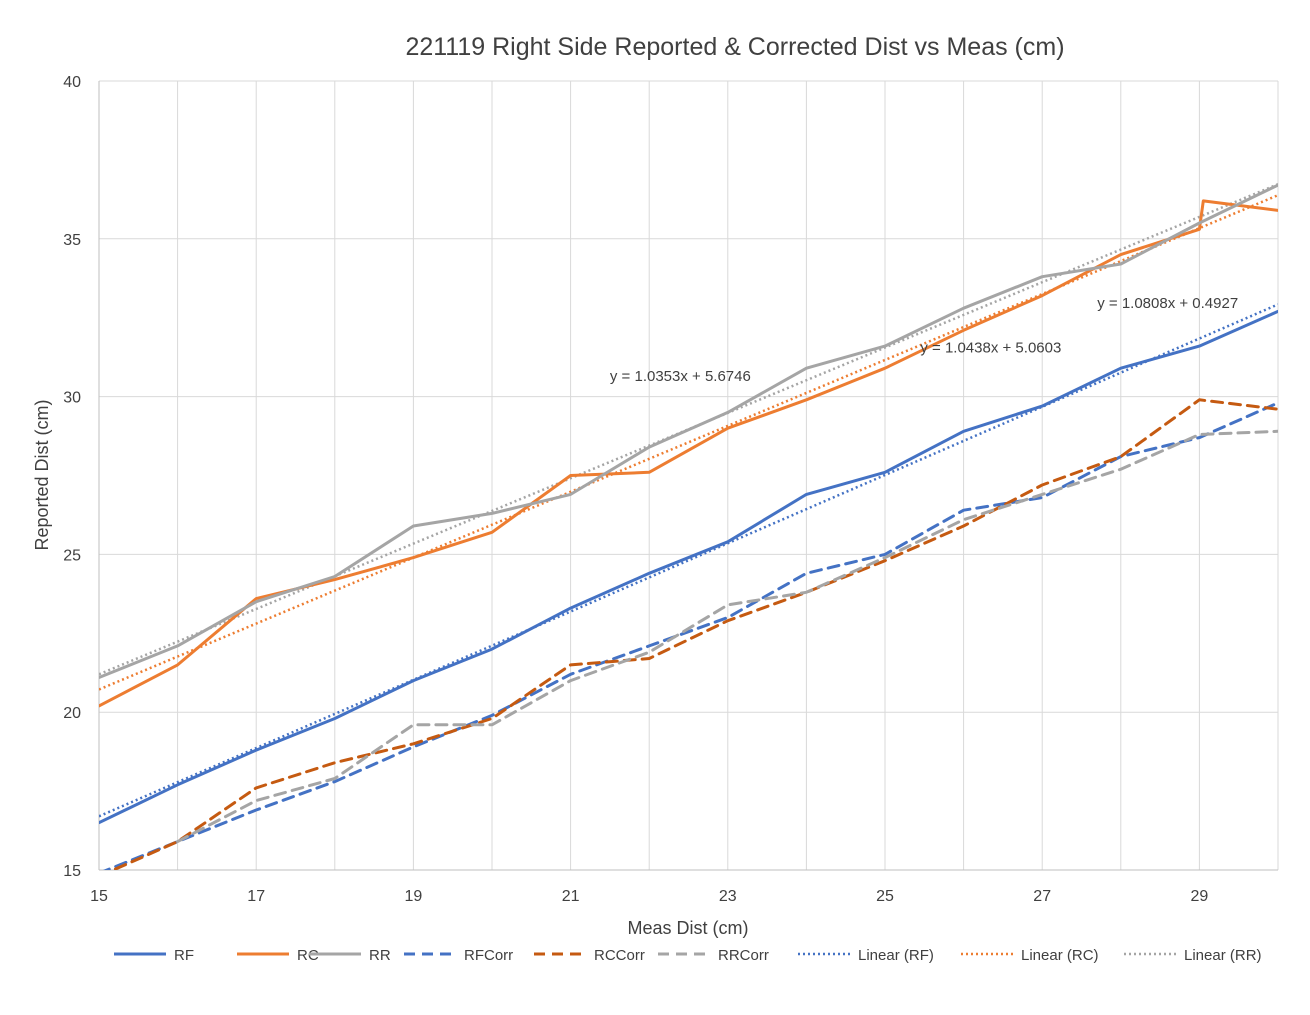  Describe the element at coordinates (308, 955) in the screenshot. I see `legend-label: RC` at that location.